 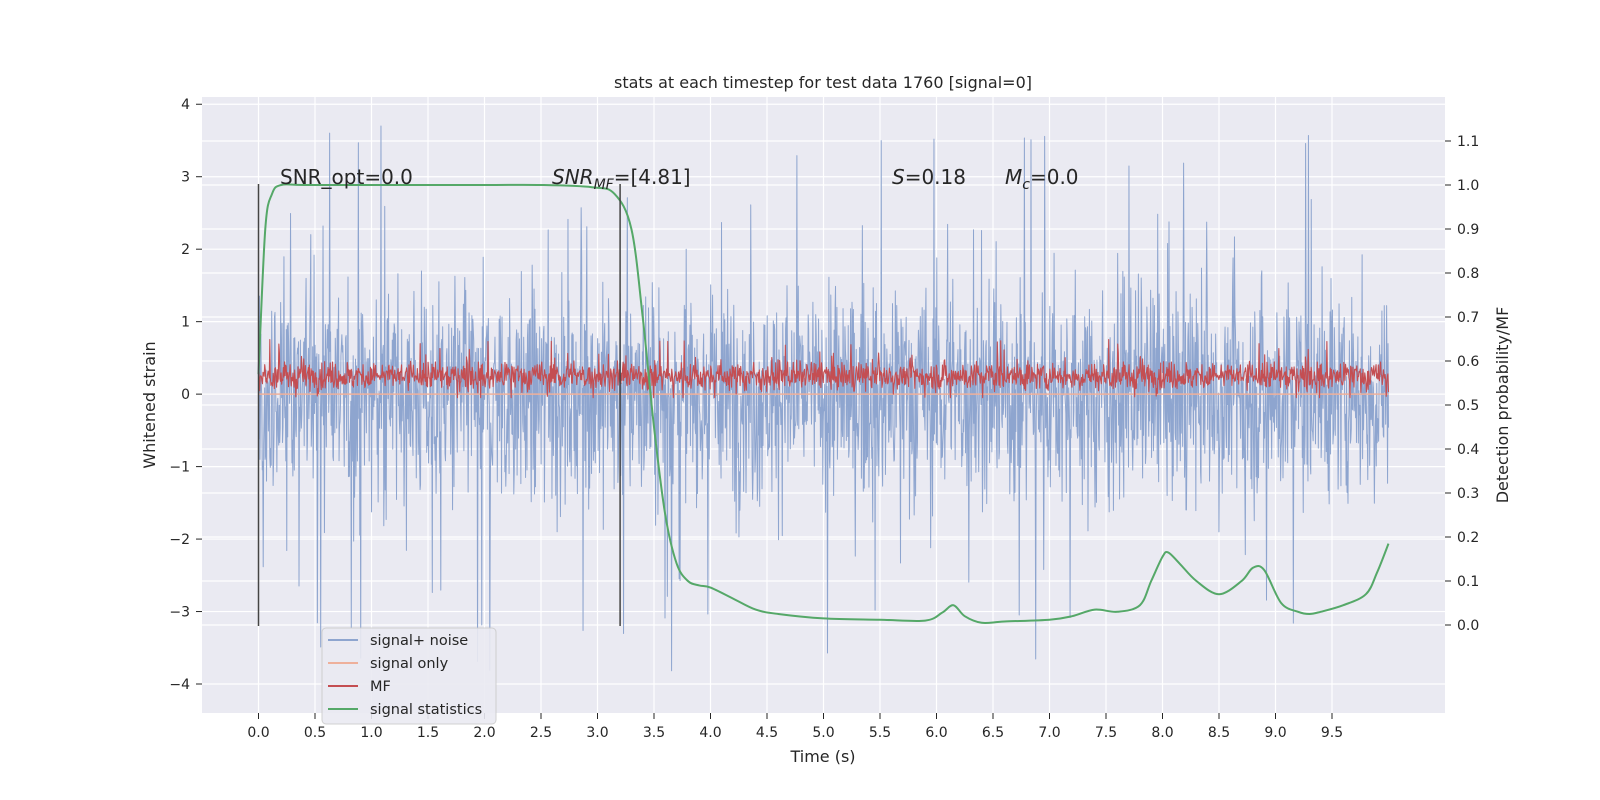 I want to click on y-tick-label: 3, so click(x=185, y=178).